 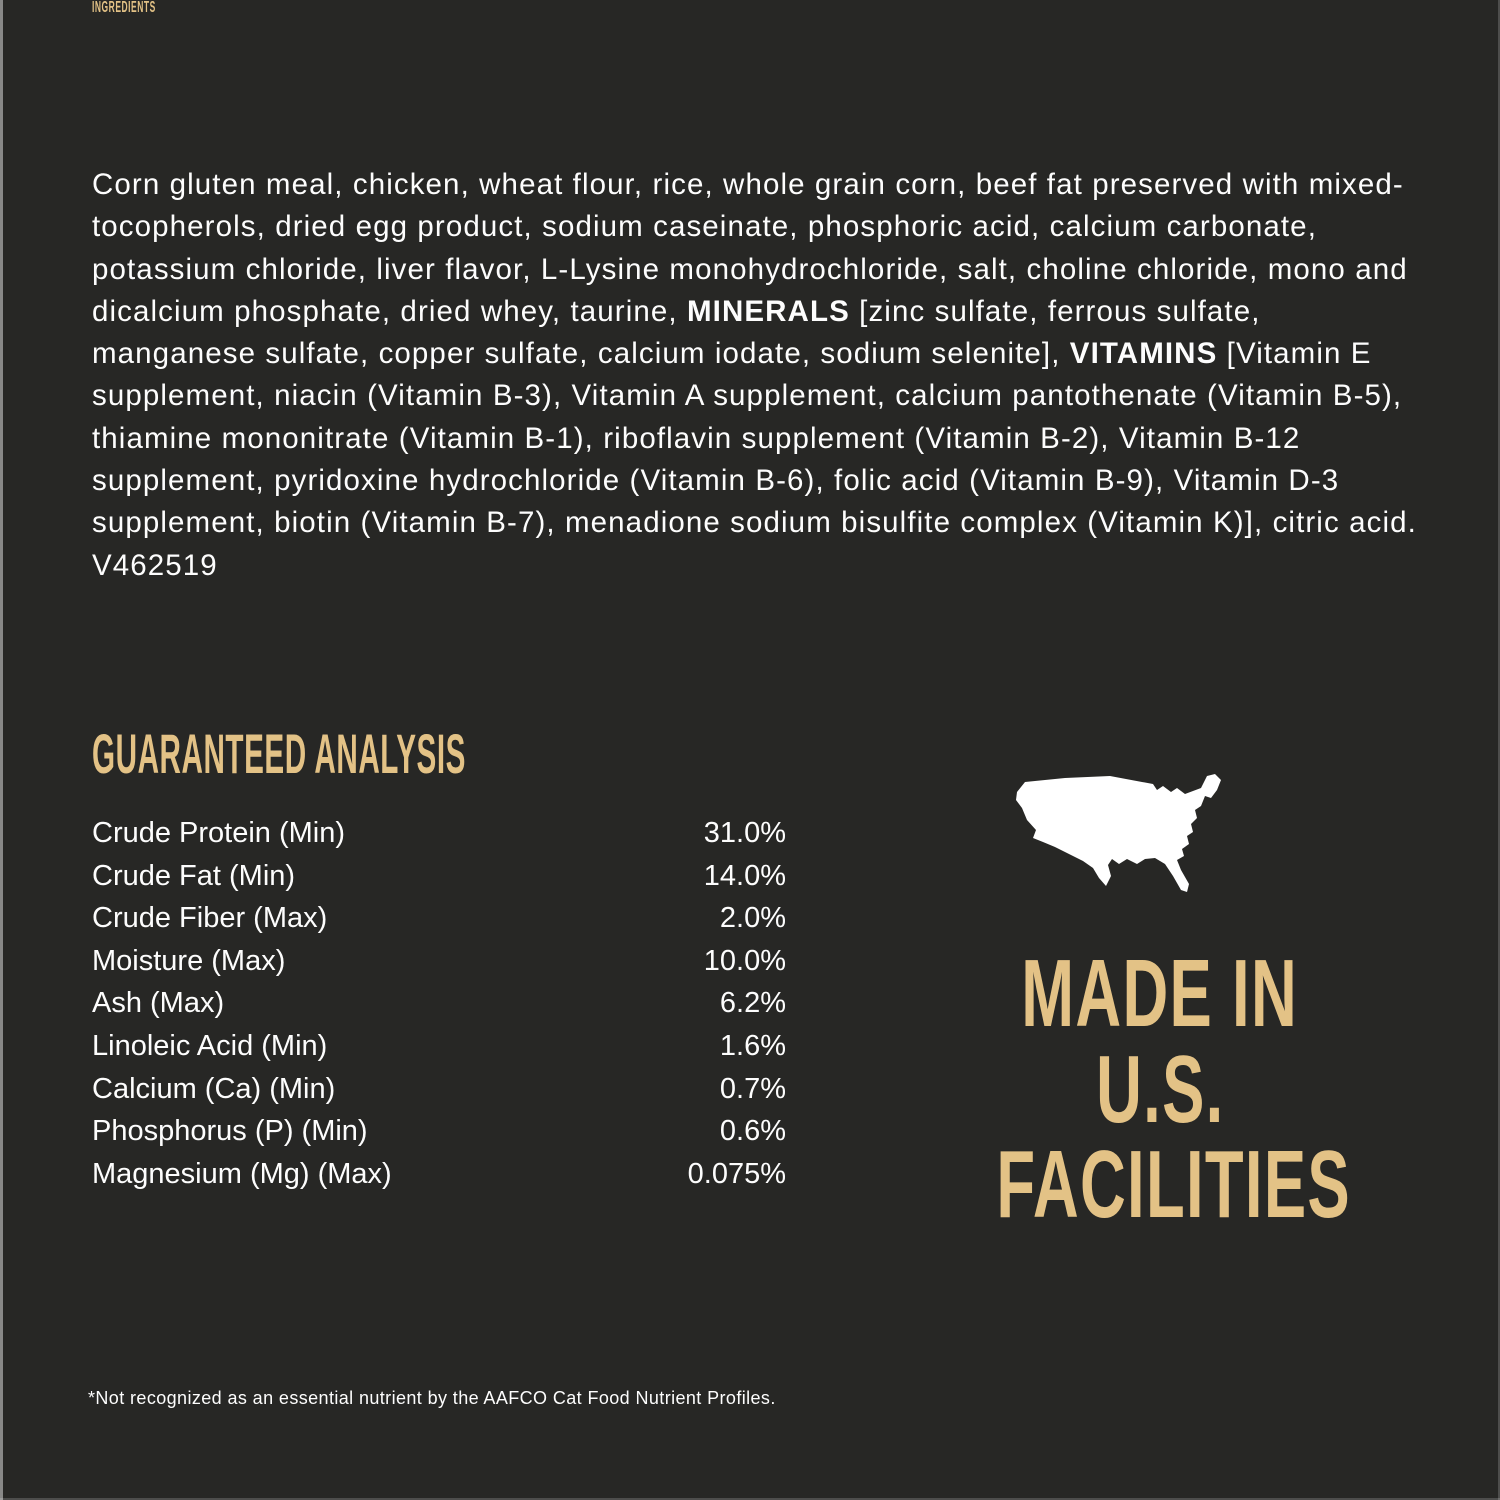 What do you see at coordinates (210, 918) in the screenshot?
I see `nutrient-label: Crude Fiber (Max)` at bounding box center [210, 918].